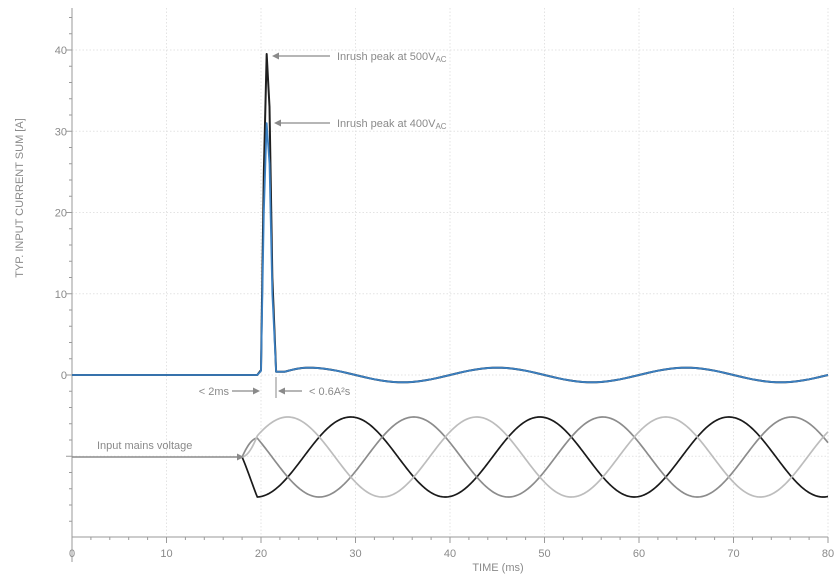  I want to click on annotation-label-400: Inrush peak at 400V, so click(386, 124).